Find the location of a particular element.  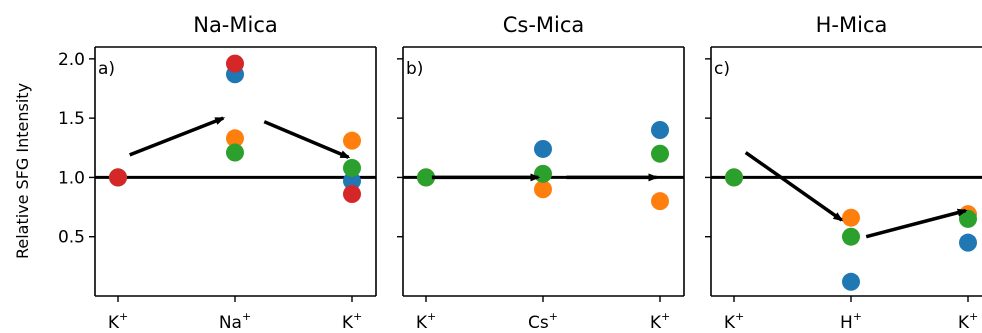

y-tick-label: 1.5 is located at coordinates (71, 119).